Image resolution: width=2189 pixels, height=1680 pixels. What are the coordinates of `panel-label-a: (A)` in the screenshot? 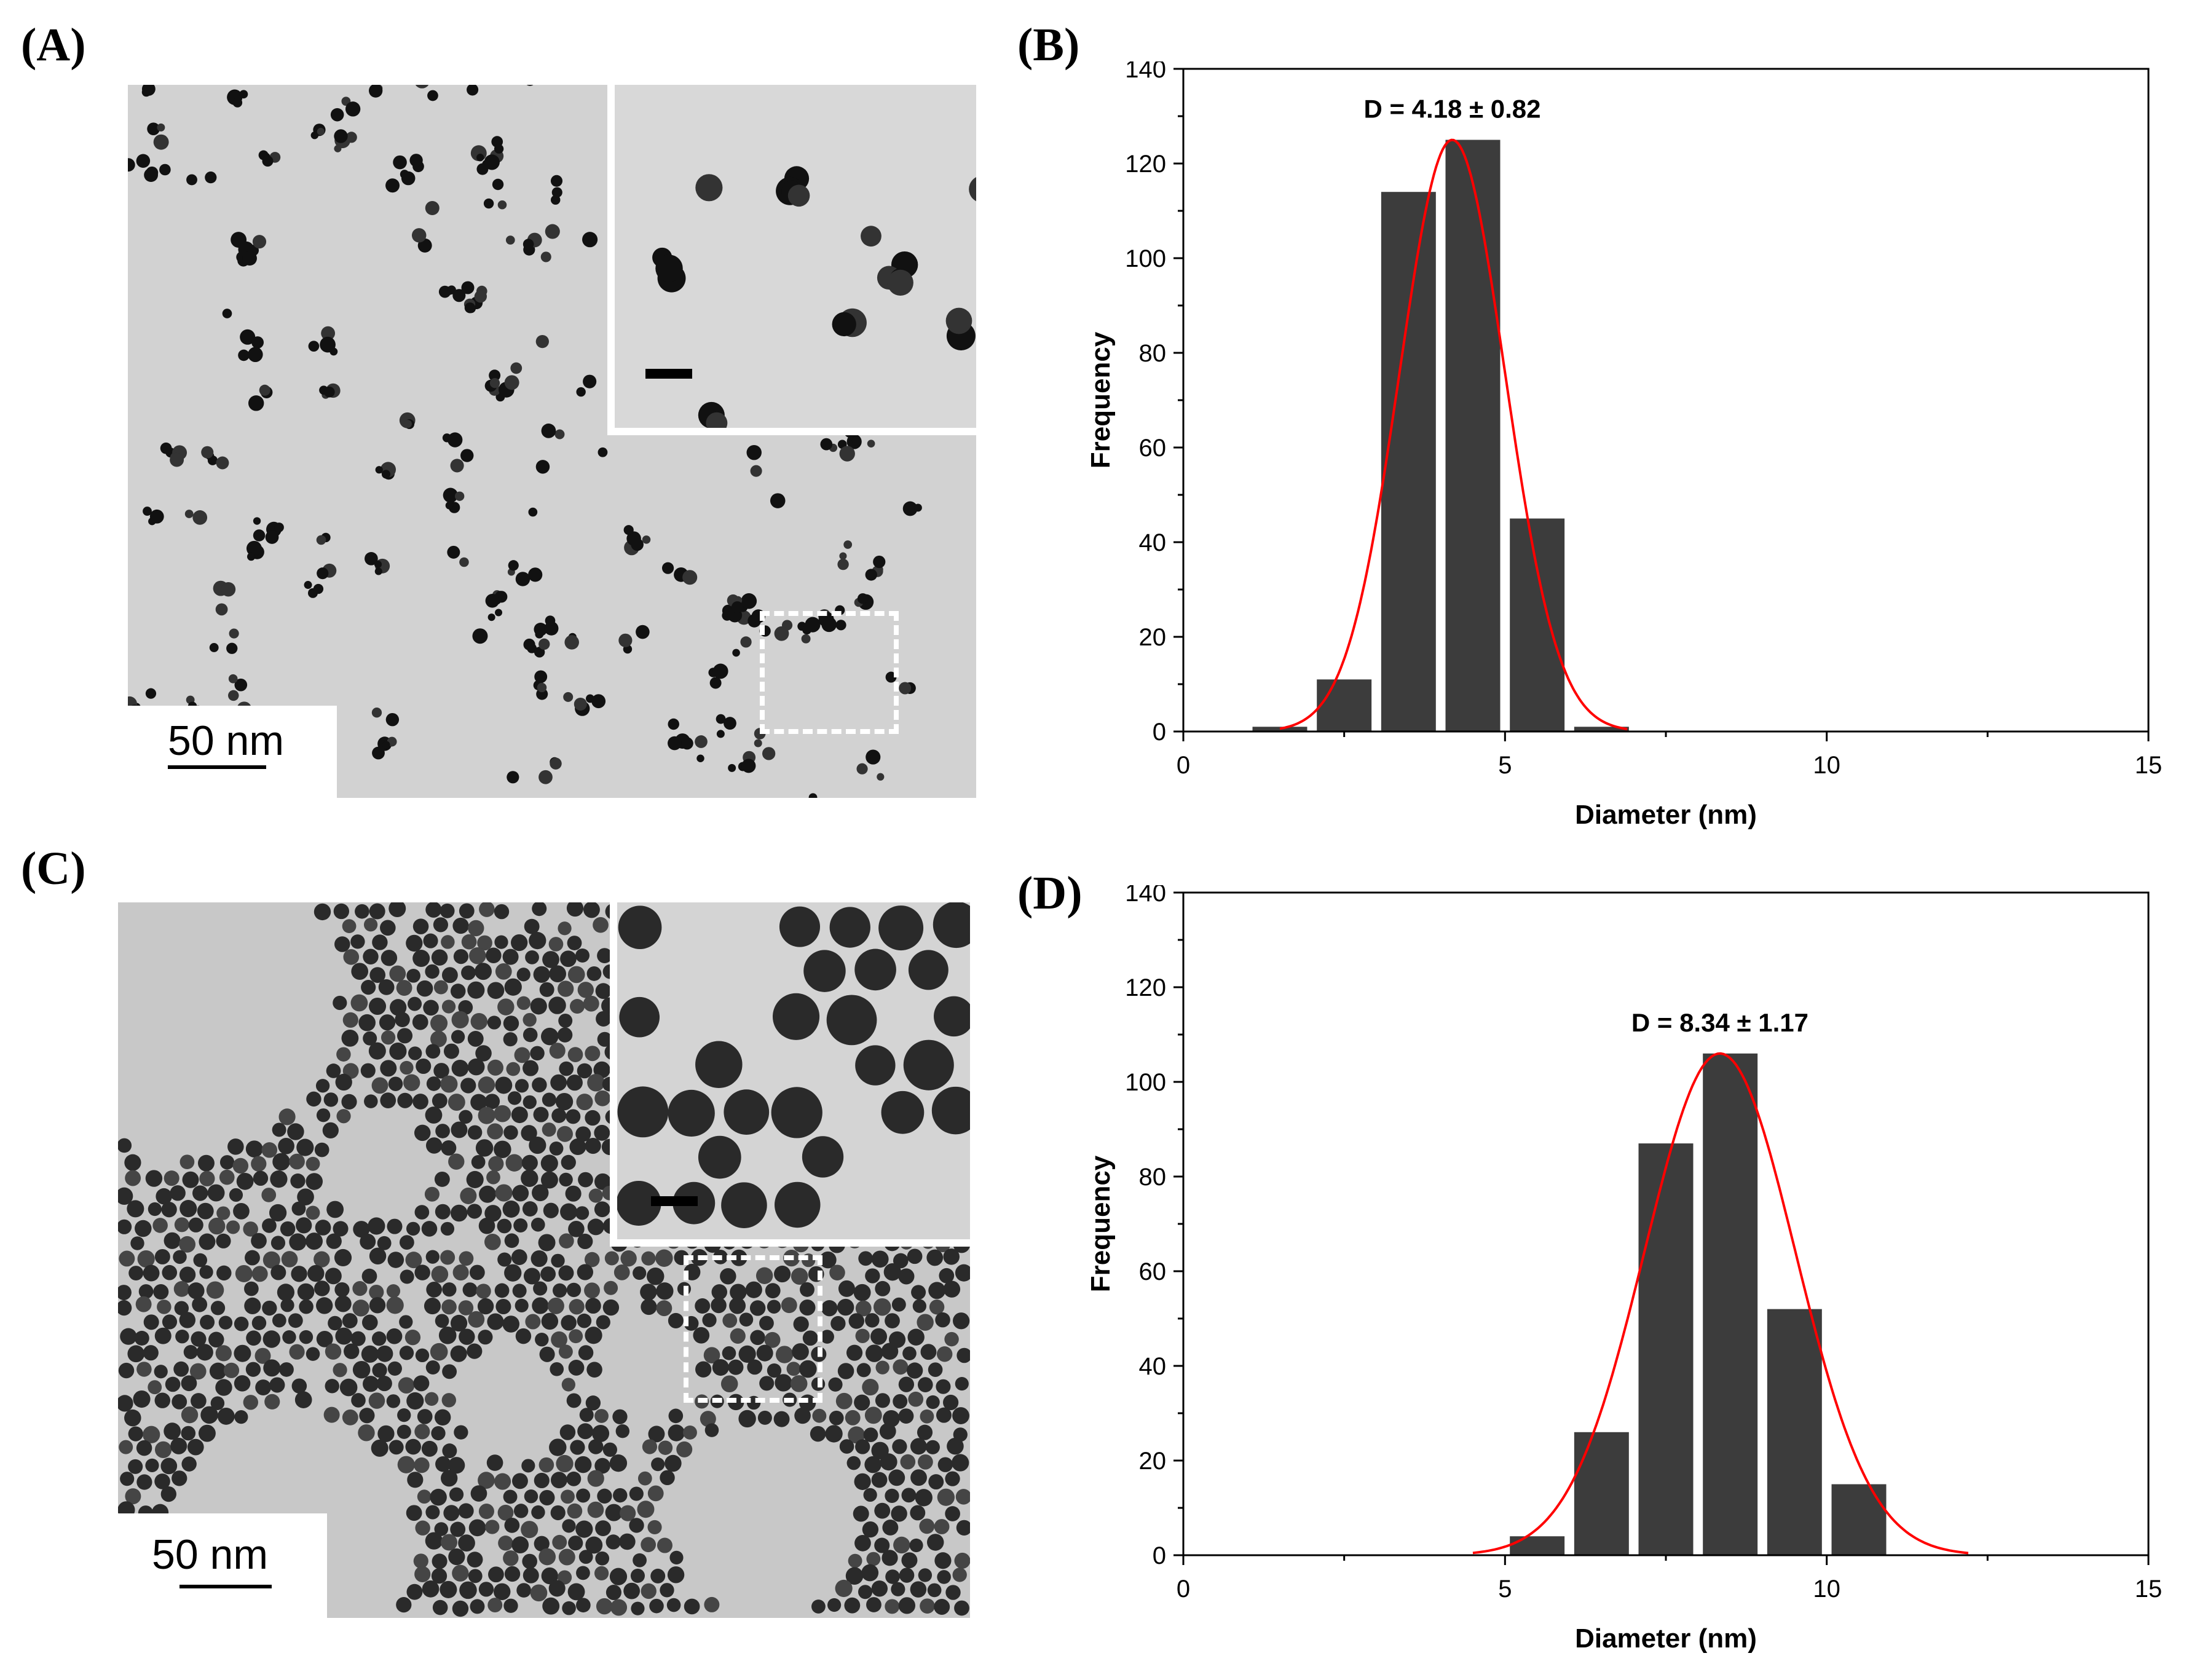 It's located at (53, 45).